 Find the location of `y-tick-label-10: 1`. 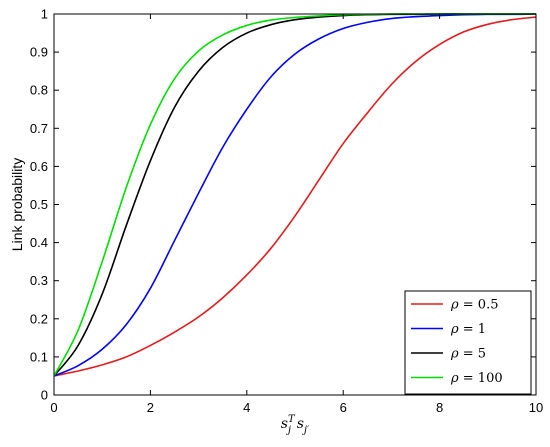

y-tick-label-10: 1 is located at coordinates (44, 14).